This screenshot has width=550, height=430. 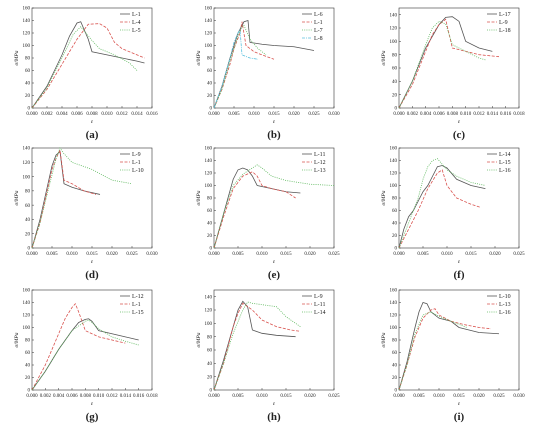 What do you see at coordinates (459, 135) in the screenshot?
I see `panel-label: (c)` at bounding box center [459, 135].